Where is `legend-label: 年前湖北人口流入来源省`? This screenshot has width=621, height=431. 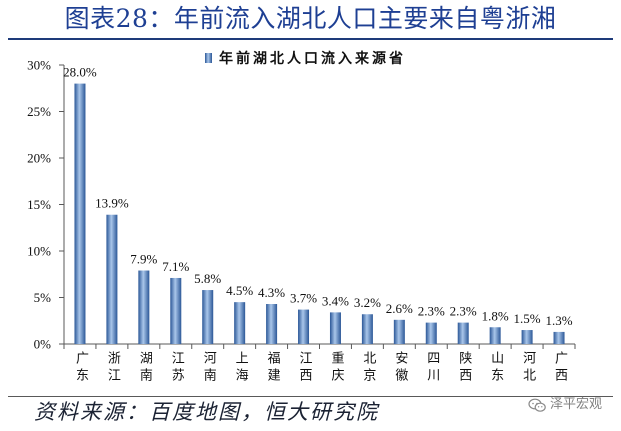 legend-label: 年前湖北人口流入来源省 is located at coordinates (312, 58).